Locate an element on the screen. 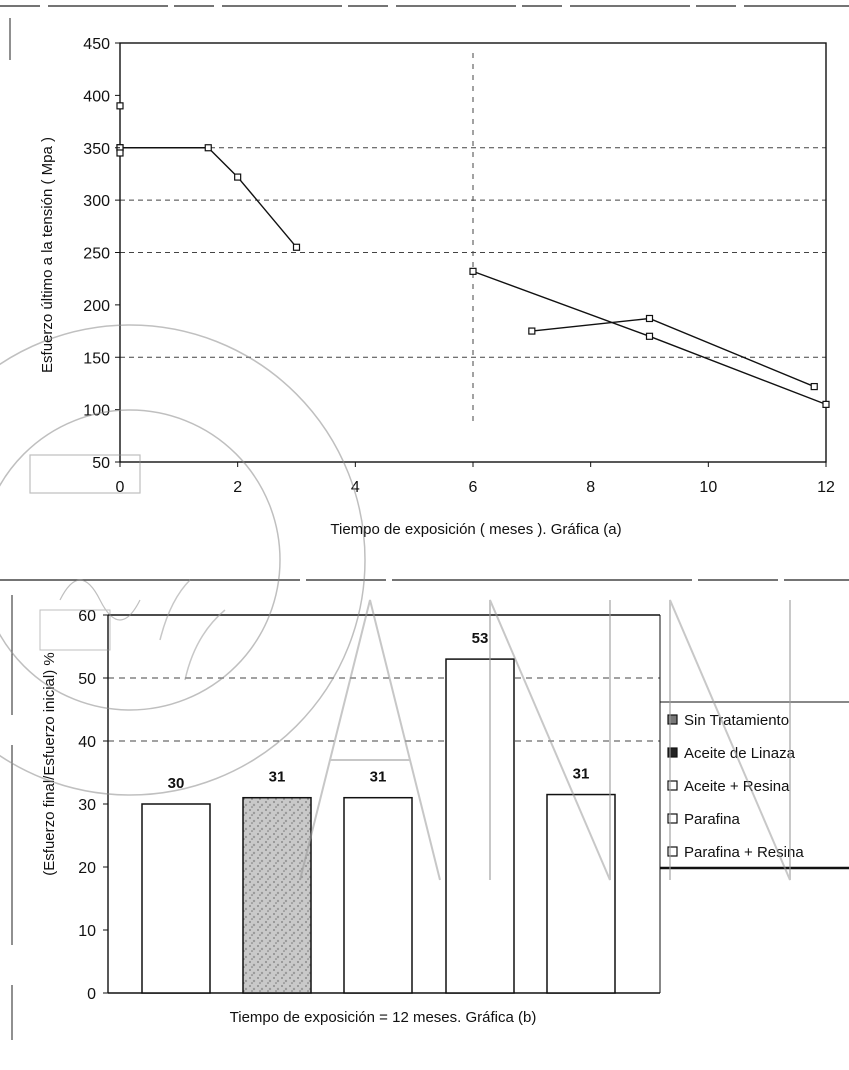 The width and height of the screenshot is (849, 1070). y-tick-label: 30 is located at coordinates (87, 805).